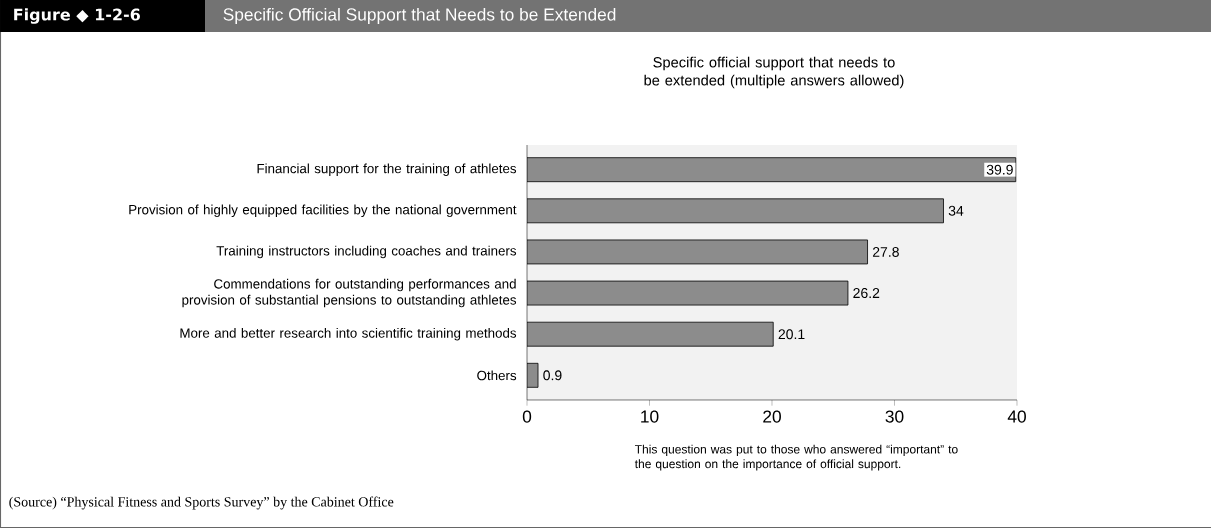  I want to click on y-tick-label: More and better research into scientific training methods, so click(348, 334).